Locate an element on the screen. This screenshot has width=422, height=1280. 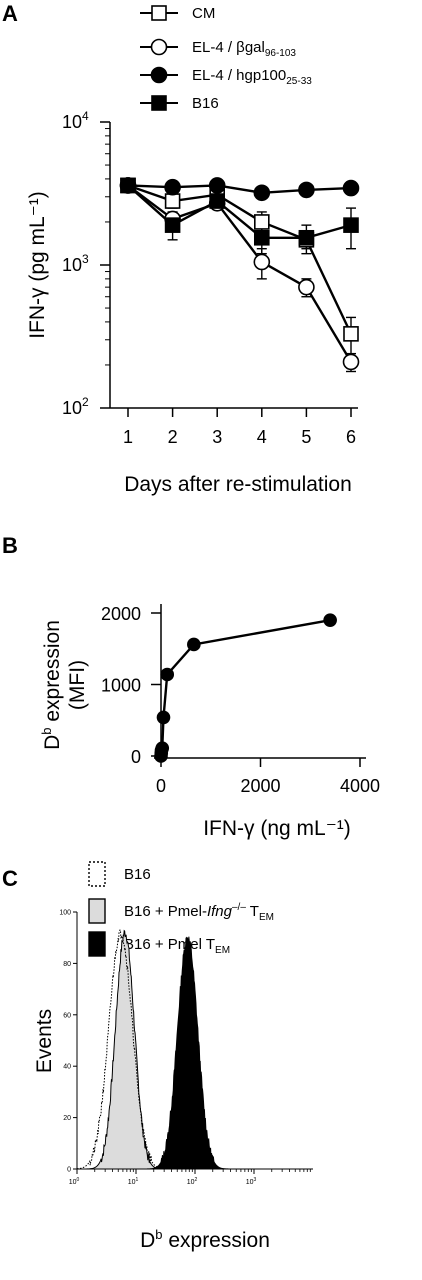
legend-label: B16 + Pmel- is located at coordinates (165, 911).